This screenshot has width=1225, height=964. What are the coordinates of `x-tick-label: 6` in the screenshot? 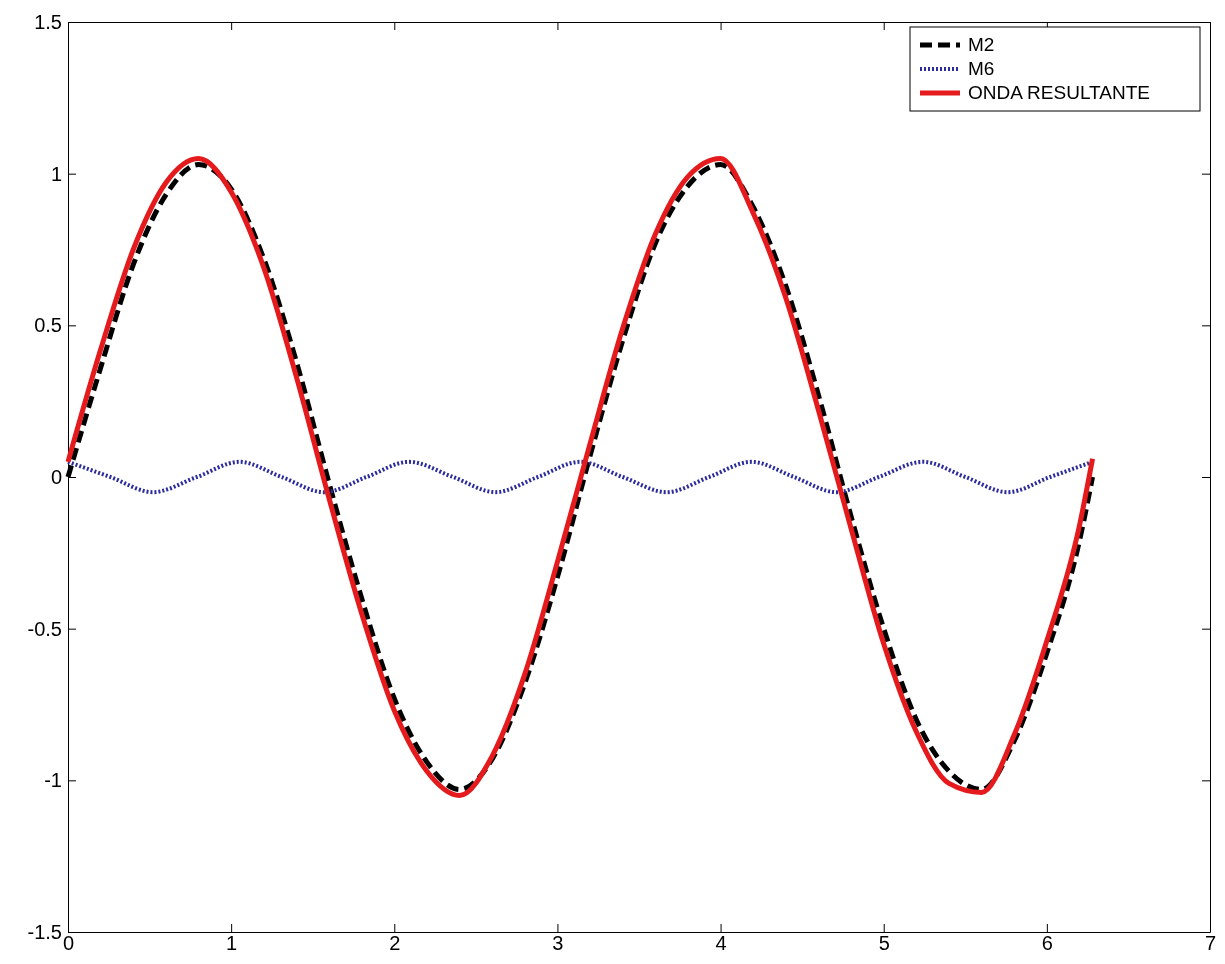 It's located at (1047, 943).